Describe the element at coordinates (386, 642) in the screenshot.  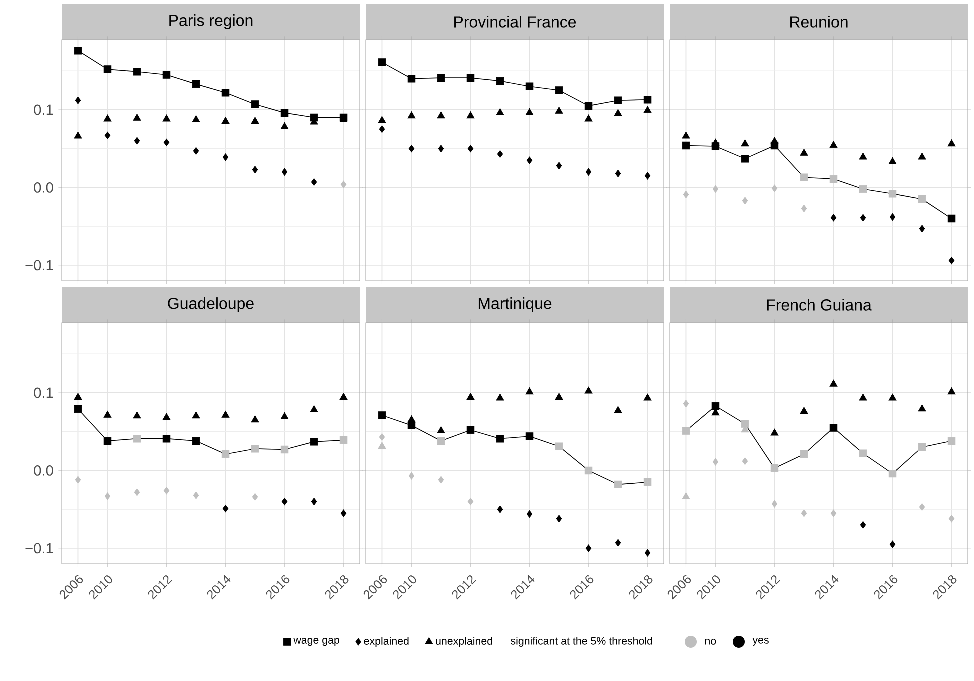
I see `legend-label: explained` at that location.